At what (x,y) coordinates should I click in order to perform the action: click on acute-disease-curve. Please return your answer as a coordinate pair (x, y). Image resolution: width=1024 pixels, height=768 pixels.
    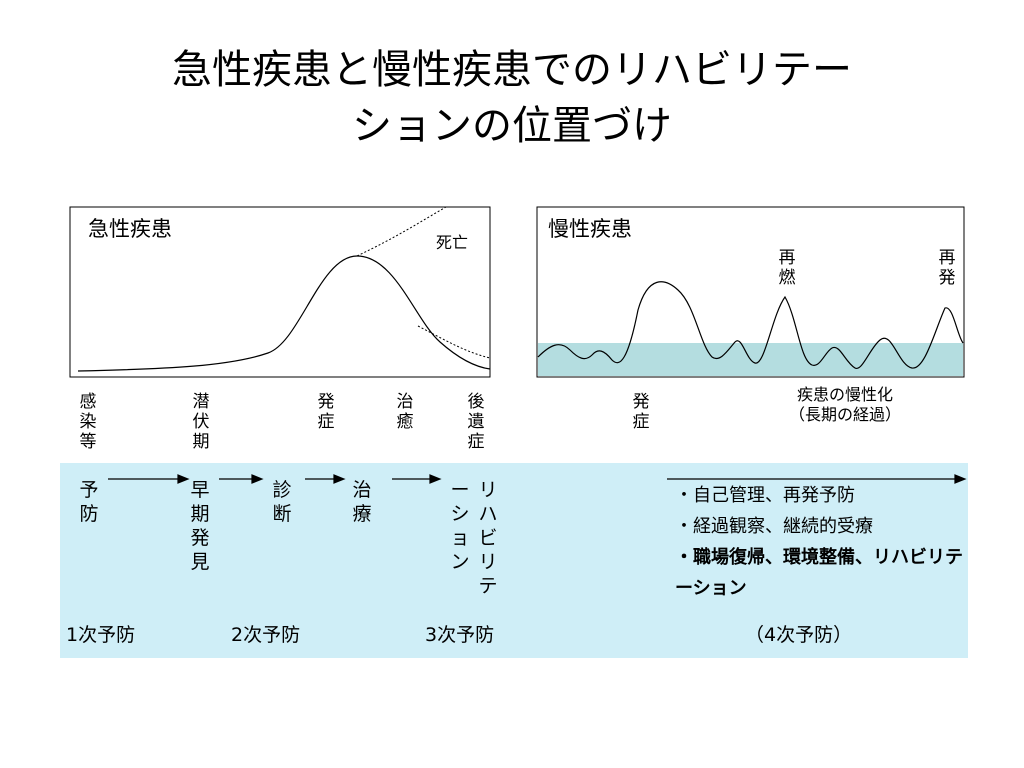
    Looking at the image, I should click on (284, 313).